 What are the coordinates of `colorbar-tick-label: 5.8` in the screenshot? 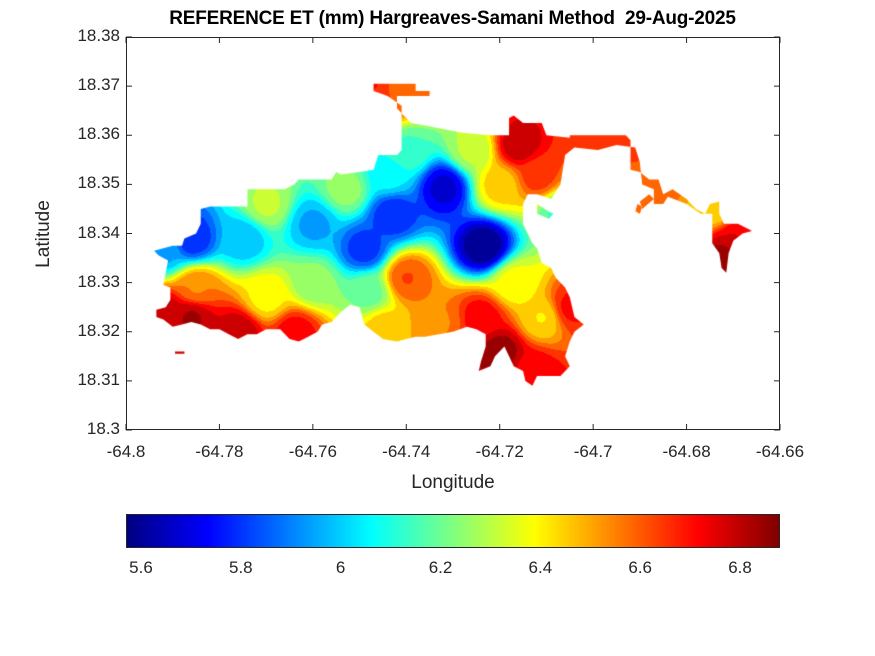 It's located at (240, 567).